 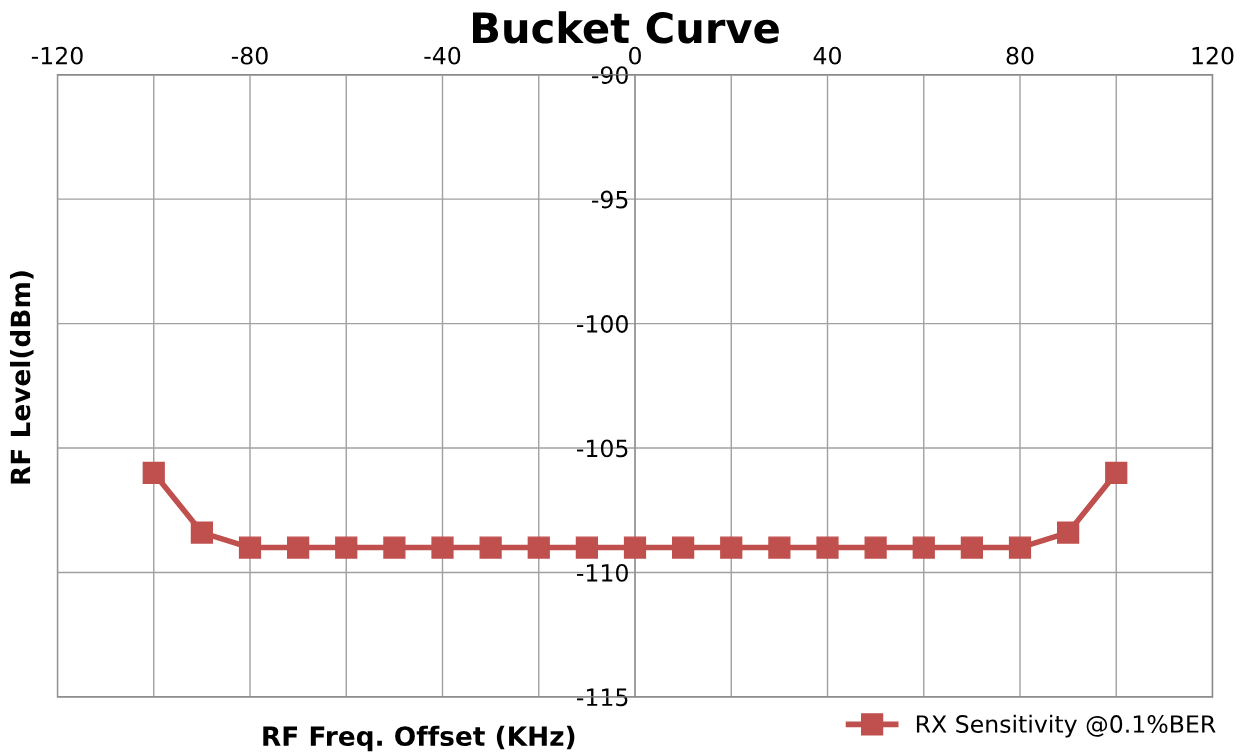 I want to click on x-axis-title: RF Freq. Offset (KHz), so click(x=419, y=738).